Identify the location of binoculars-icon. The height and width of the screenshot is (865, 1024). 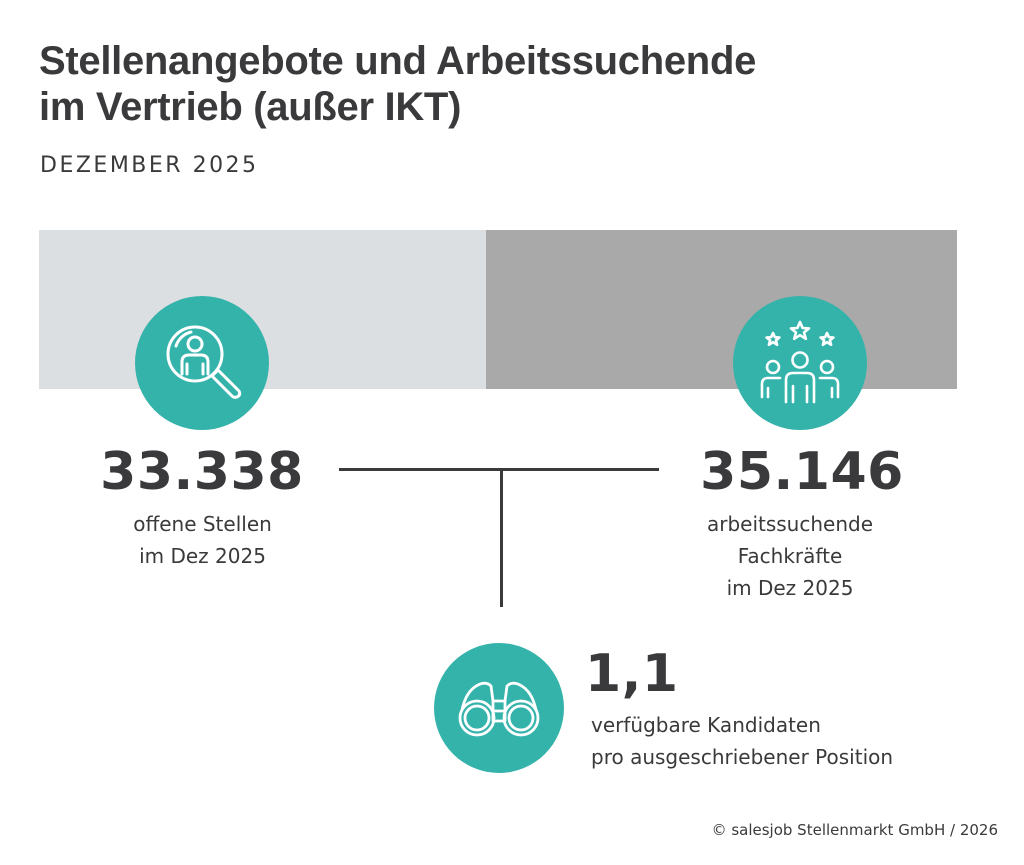
(499, 708).